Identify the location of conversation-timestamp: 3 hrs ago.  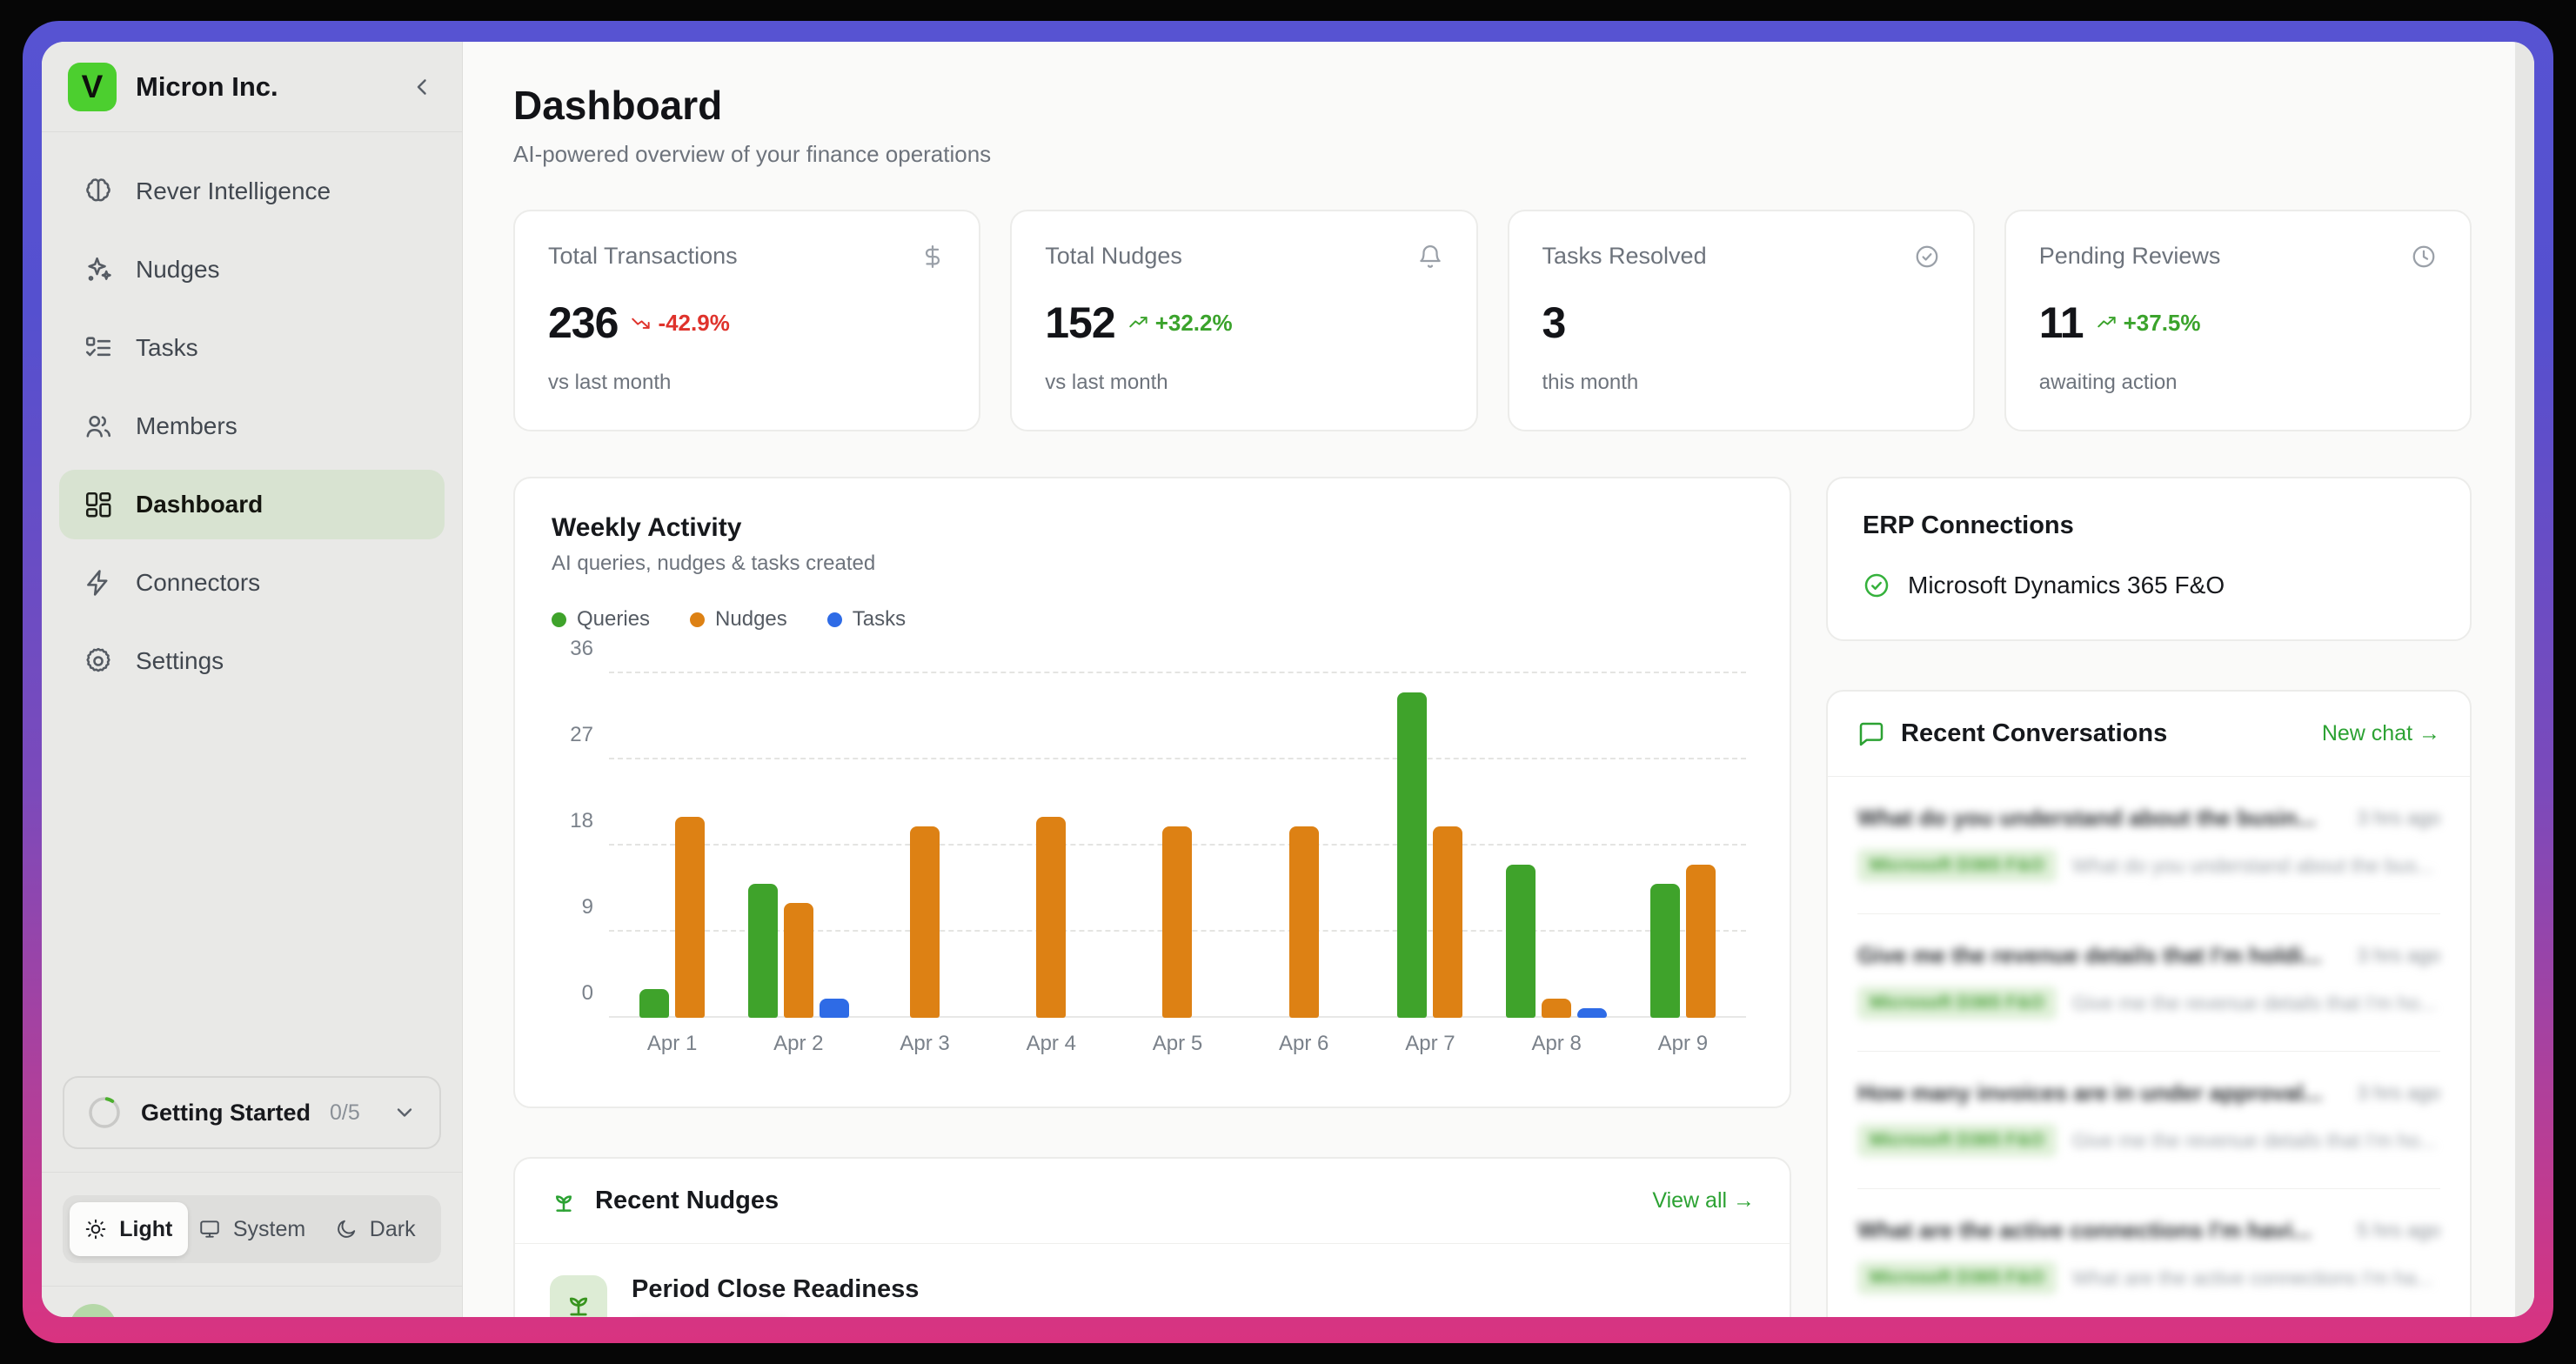
(2398, 818).